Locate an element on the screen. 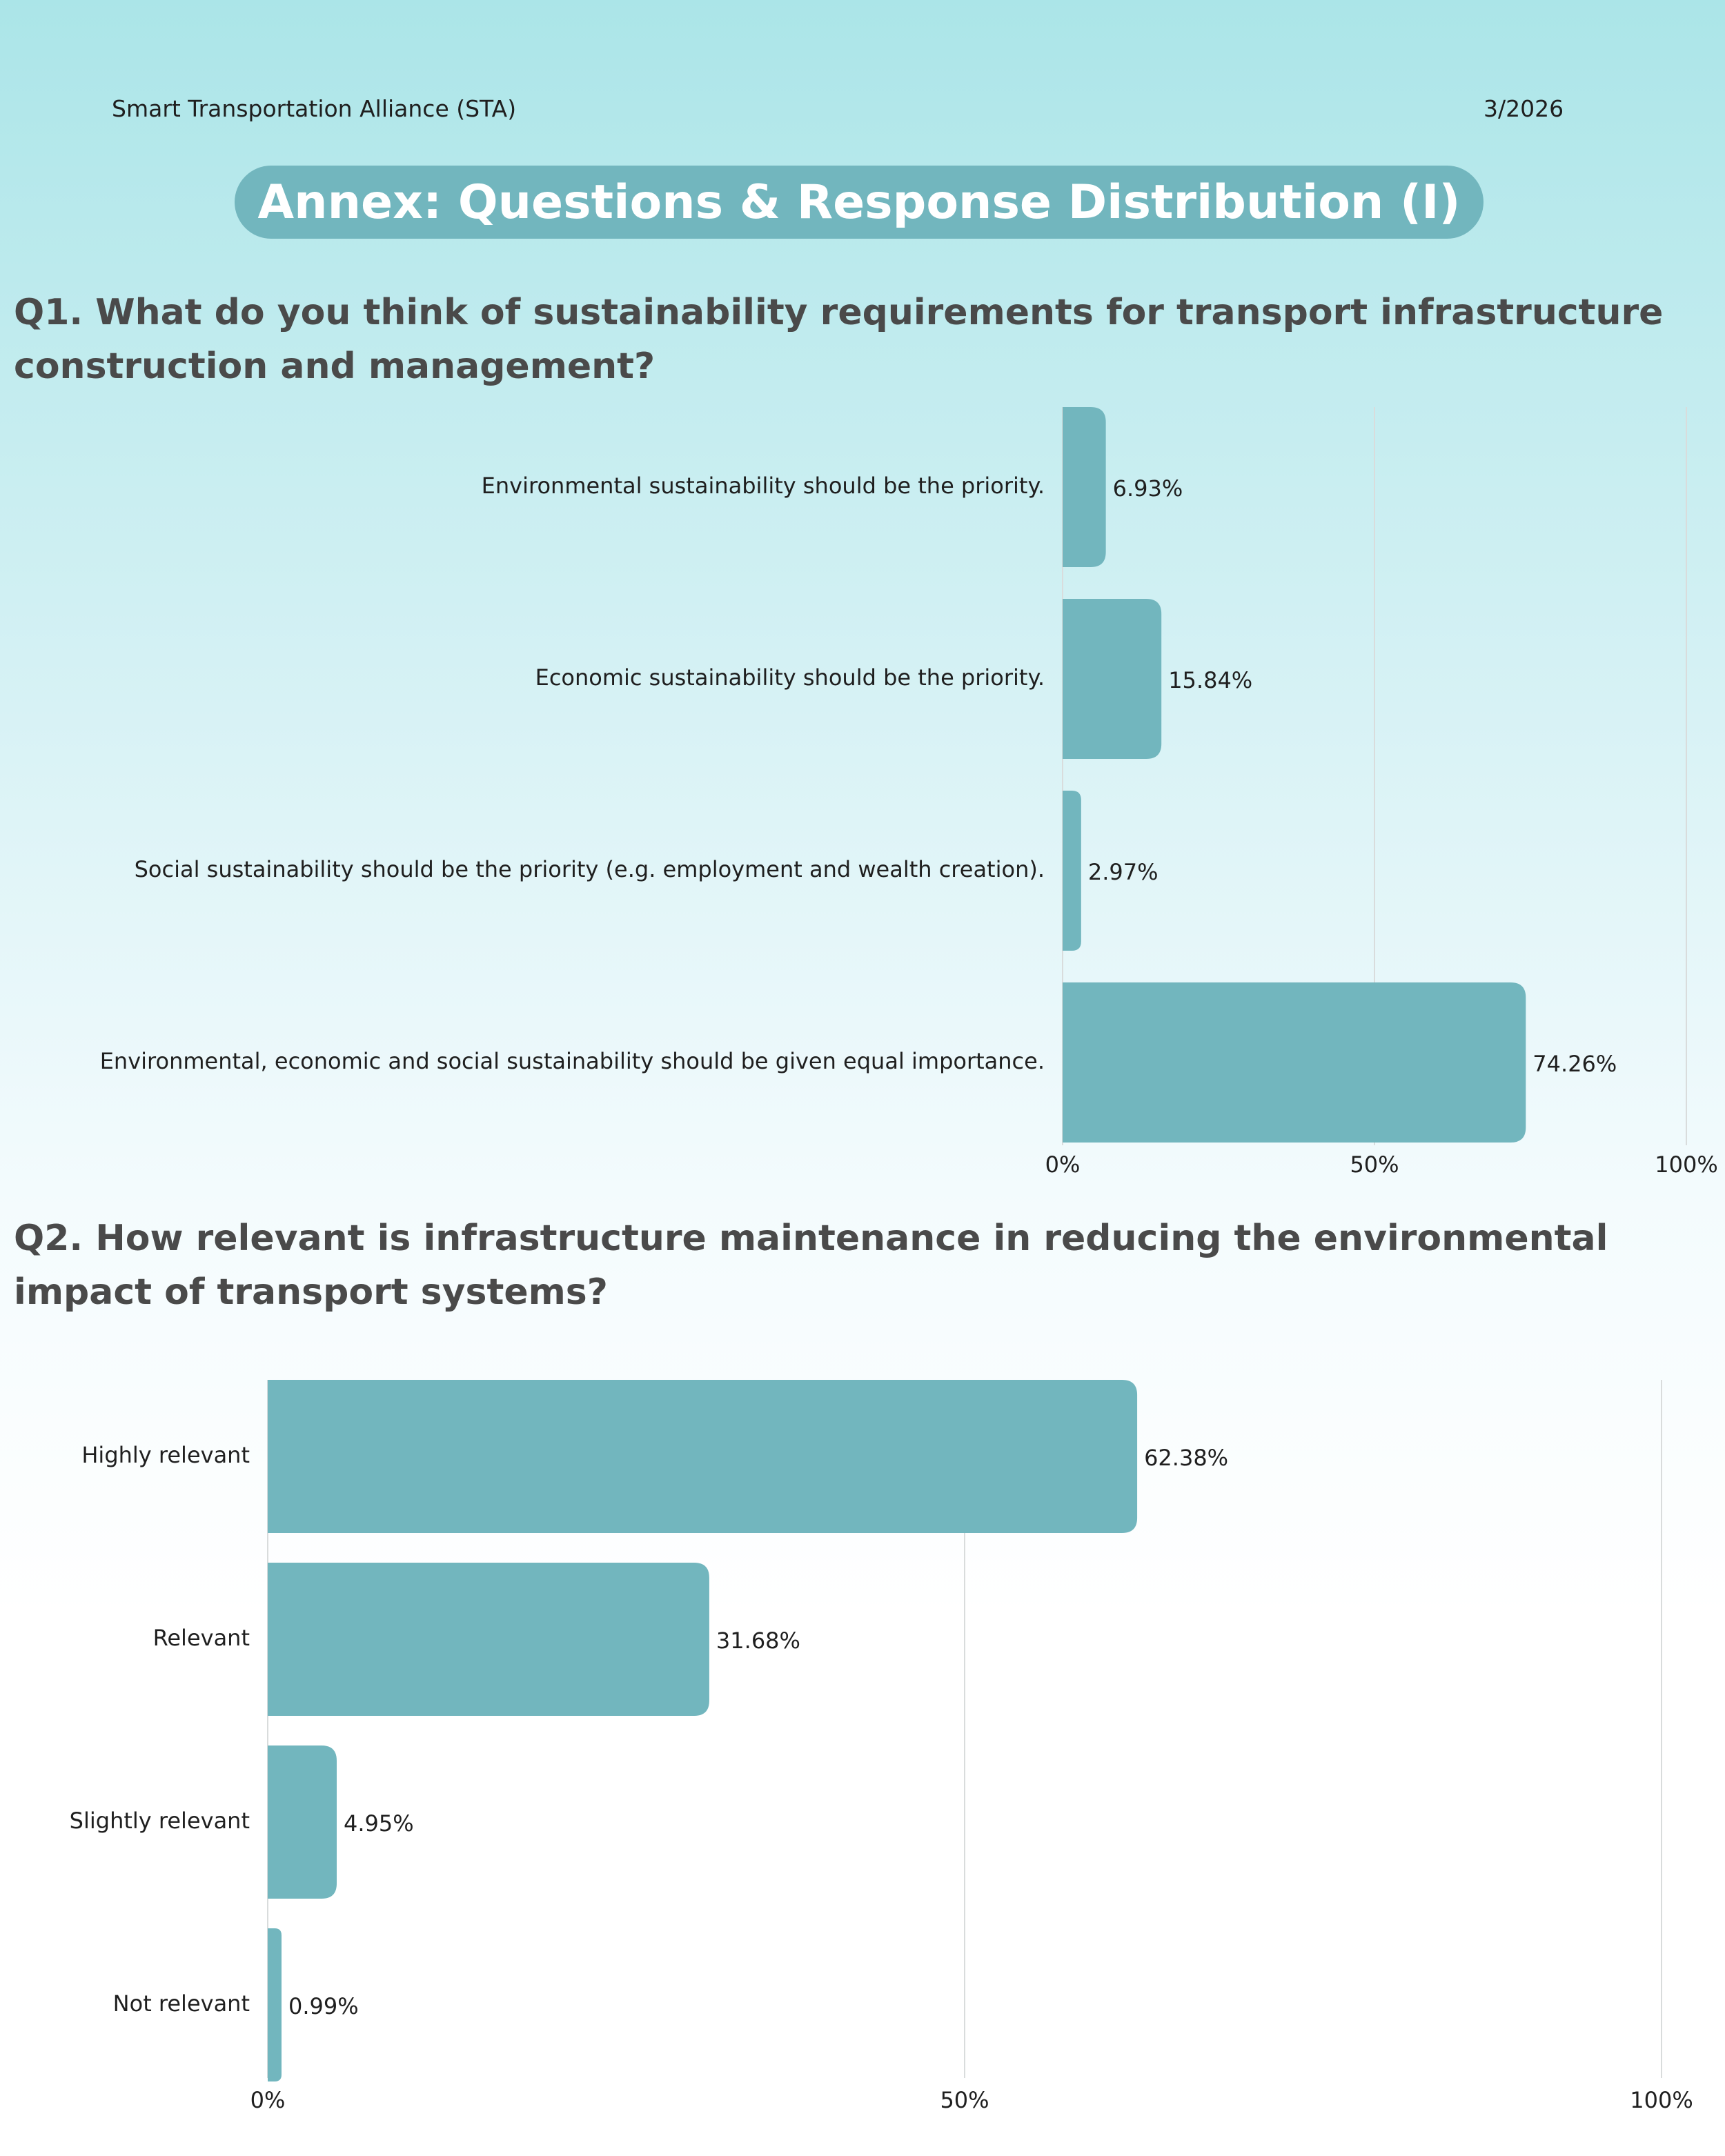 The image size is (1725, 2156). q2-data-label: 31.68% is located at coordinates (758, 1641).